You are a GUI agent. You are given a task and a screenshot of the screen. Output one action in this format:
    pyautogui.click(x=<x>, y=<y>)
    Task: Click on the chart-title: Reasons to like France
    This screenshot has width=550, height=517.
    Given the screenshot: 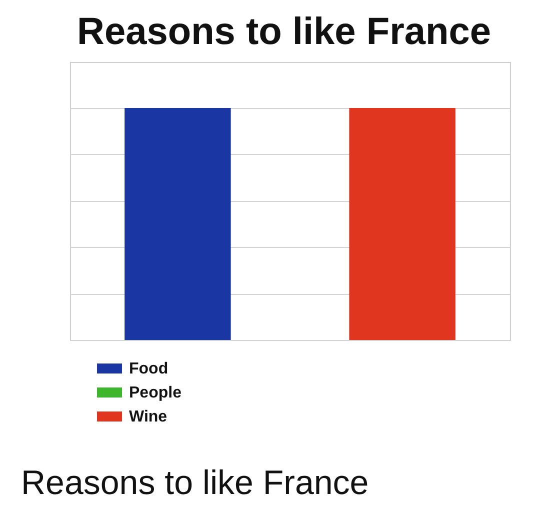 What is the action you would take?
    pyautogui.click(x=284, y=32)
    